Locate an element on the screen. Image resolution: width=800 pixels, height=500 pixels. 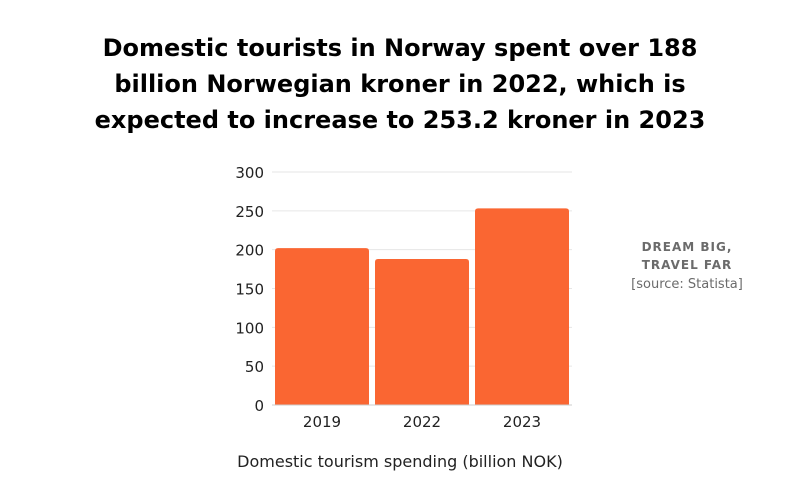
brand-line-2: TRAVEL FAR is located at coordinates (687, 265).